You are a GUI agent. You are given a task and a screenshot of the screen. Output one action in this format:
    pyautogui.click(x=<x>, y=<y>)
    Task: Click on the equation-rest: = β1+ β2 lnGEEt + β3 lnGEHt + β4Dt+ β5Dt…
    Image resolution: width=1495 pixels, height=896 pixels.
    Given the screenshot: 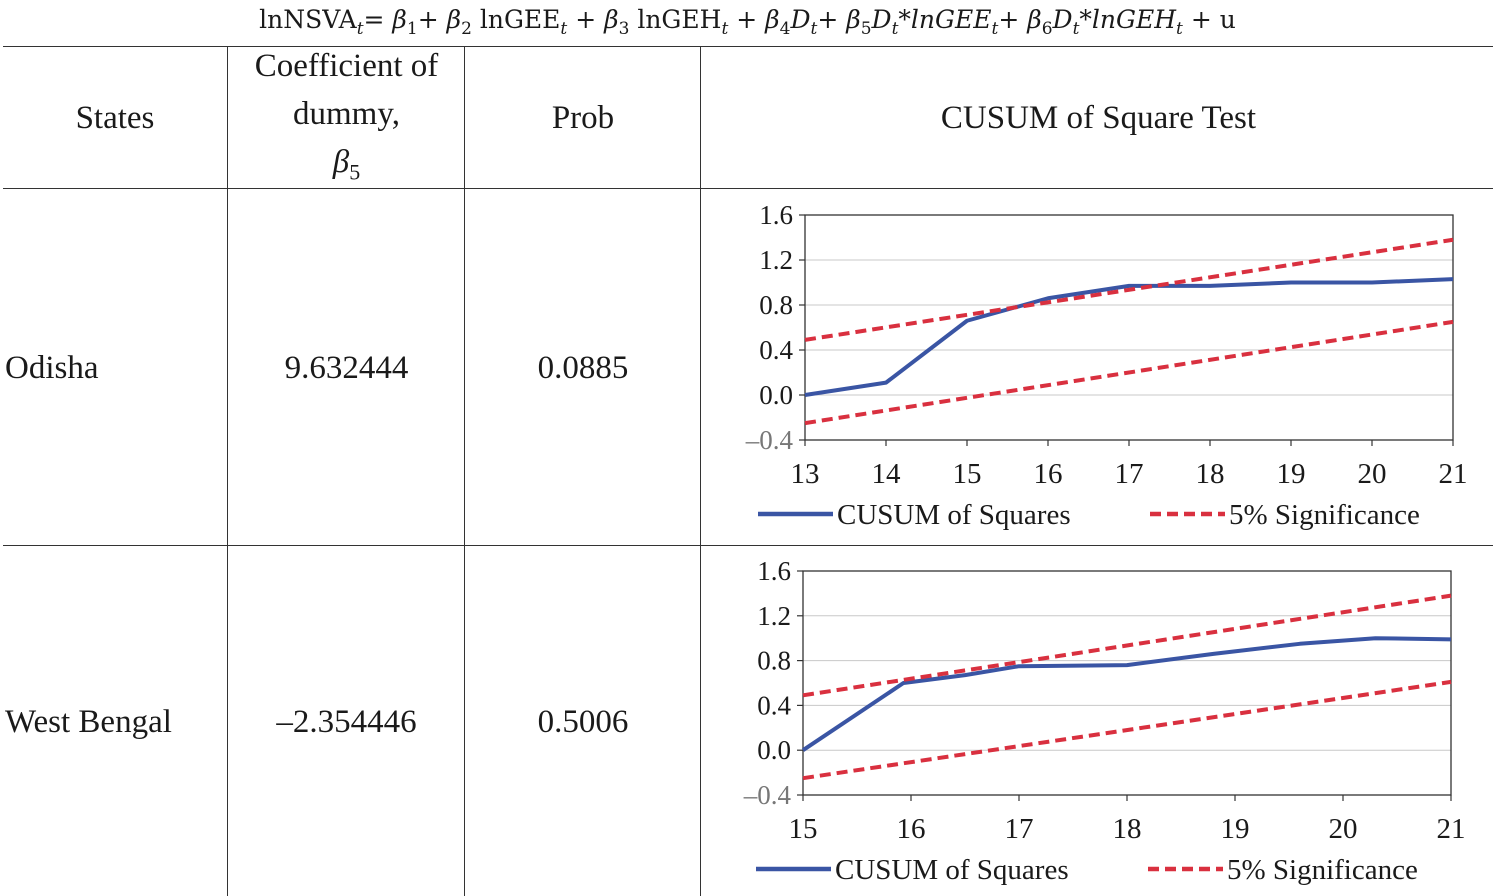 What is the action you would take?
    pyautogui.click(x=799, y=21)
    